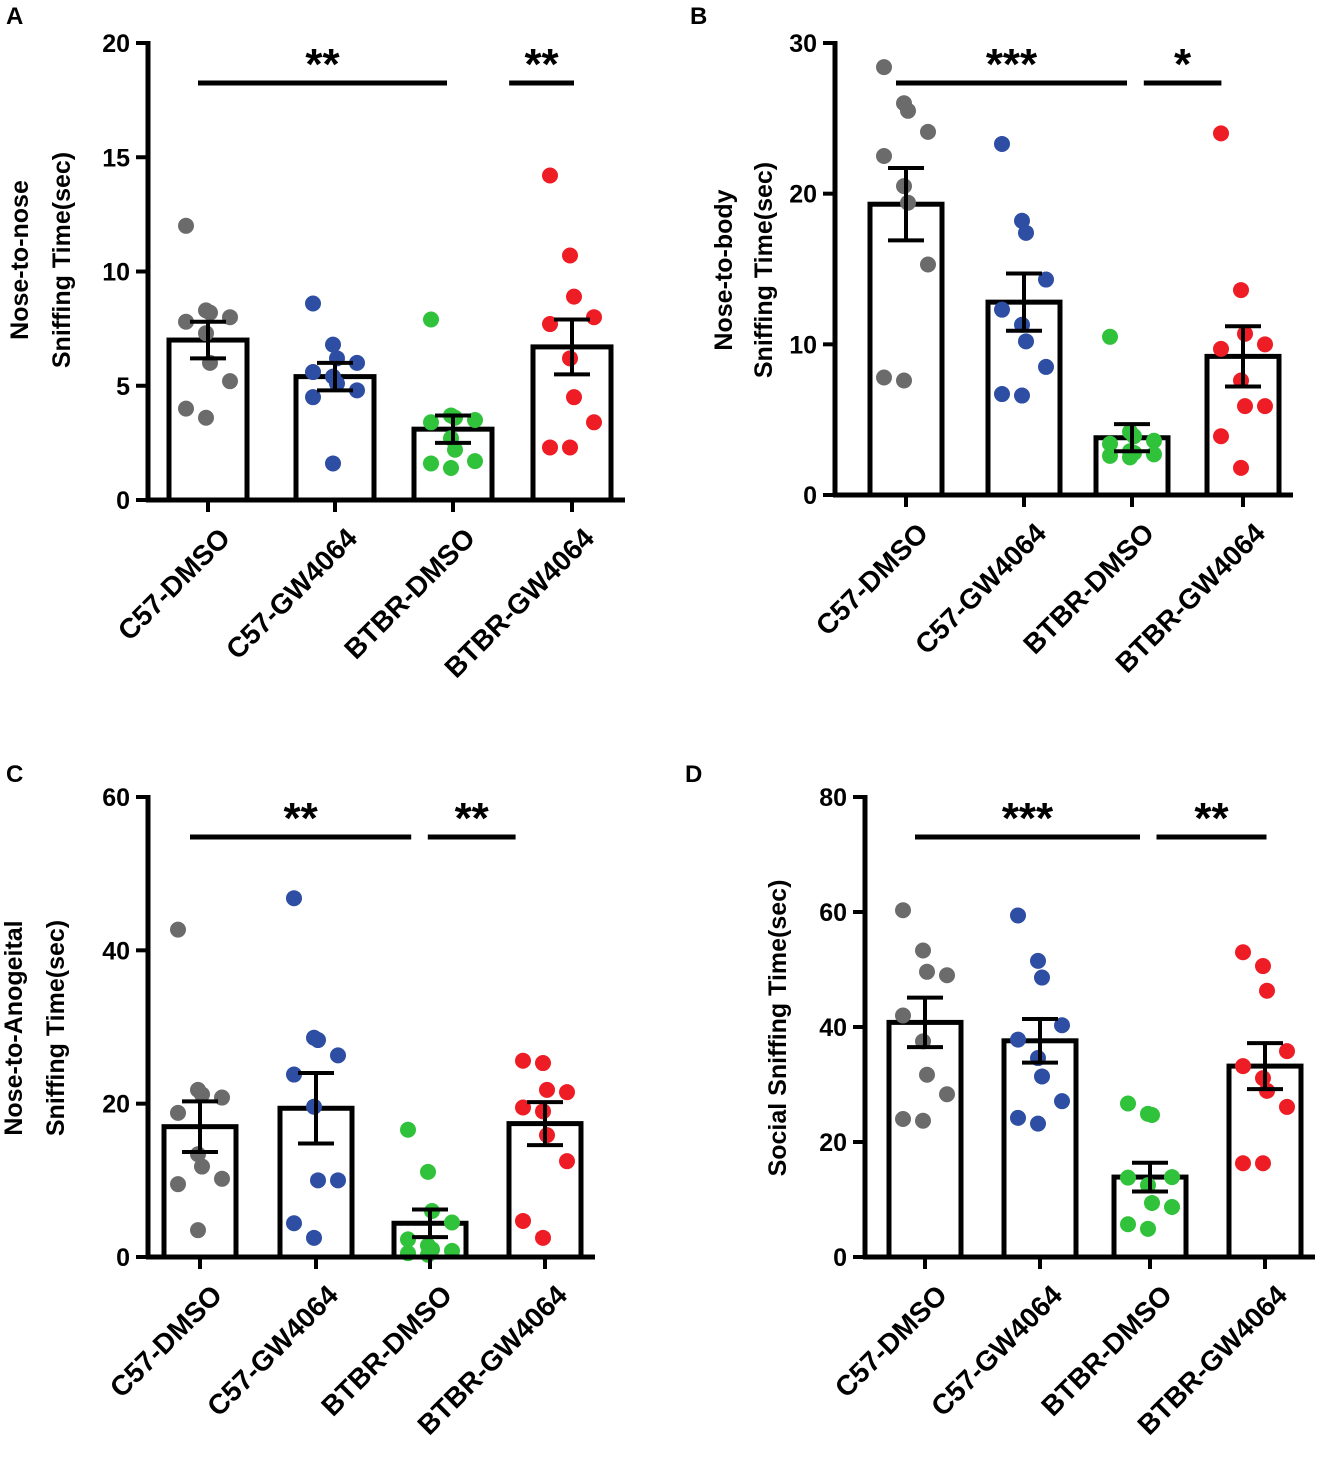 The image size is (1329, 1465). I want to click on y-tick-label: 15, so click(116, 158).